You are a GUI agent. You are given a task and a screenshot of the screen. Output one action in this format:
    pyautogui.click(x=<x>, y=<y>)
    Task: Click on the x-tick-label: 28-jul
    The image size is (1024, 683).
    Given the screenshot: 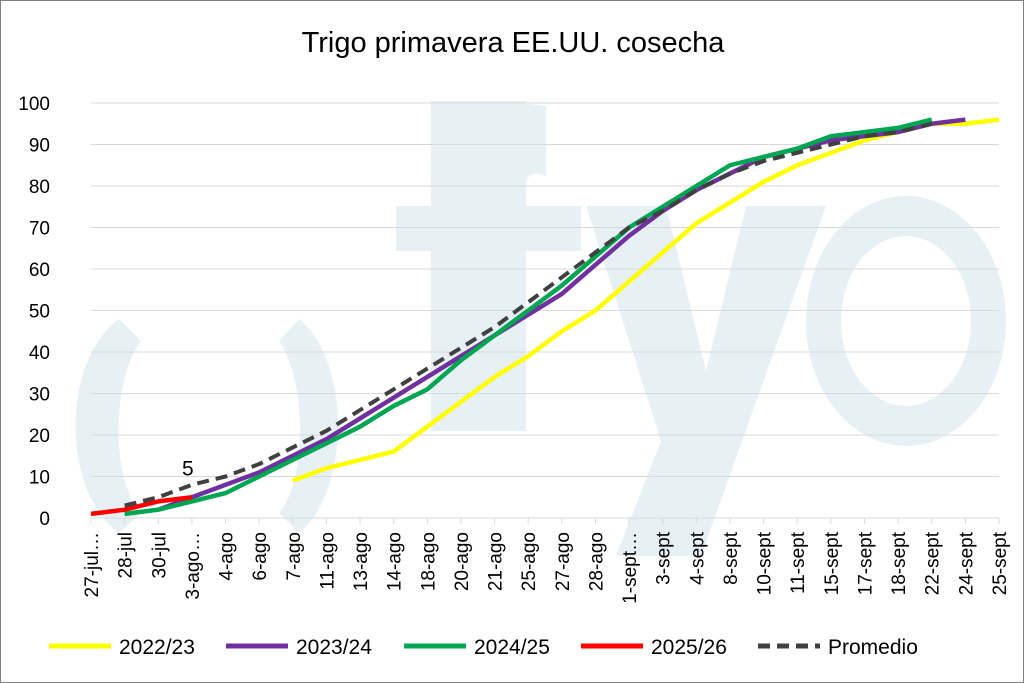 What is the action you would take?
    pyautogui.click(x=126, y=555)
    